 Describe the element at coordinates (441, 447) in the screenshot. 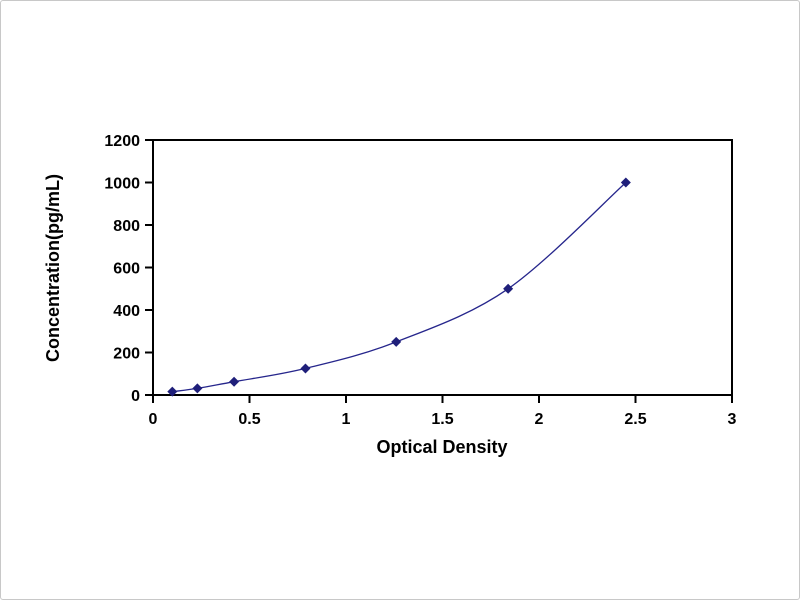

I see `x-axis-title: Optical Density` at that location.